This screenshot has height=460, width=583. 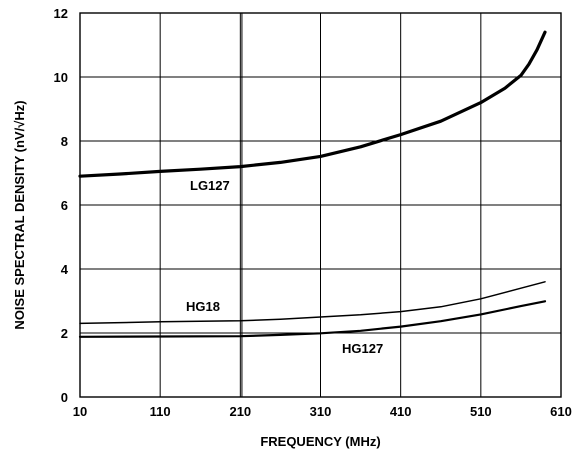 I want to click on x-tick-labels: 10 110 210 310 410 510 610, so click(x=322, y=411).